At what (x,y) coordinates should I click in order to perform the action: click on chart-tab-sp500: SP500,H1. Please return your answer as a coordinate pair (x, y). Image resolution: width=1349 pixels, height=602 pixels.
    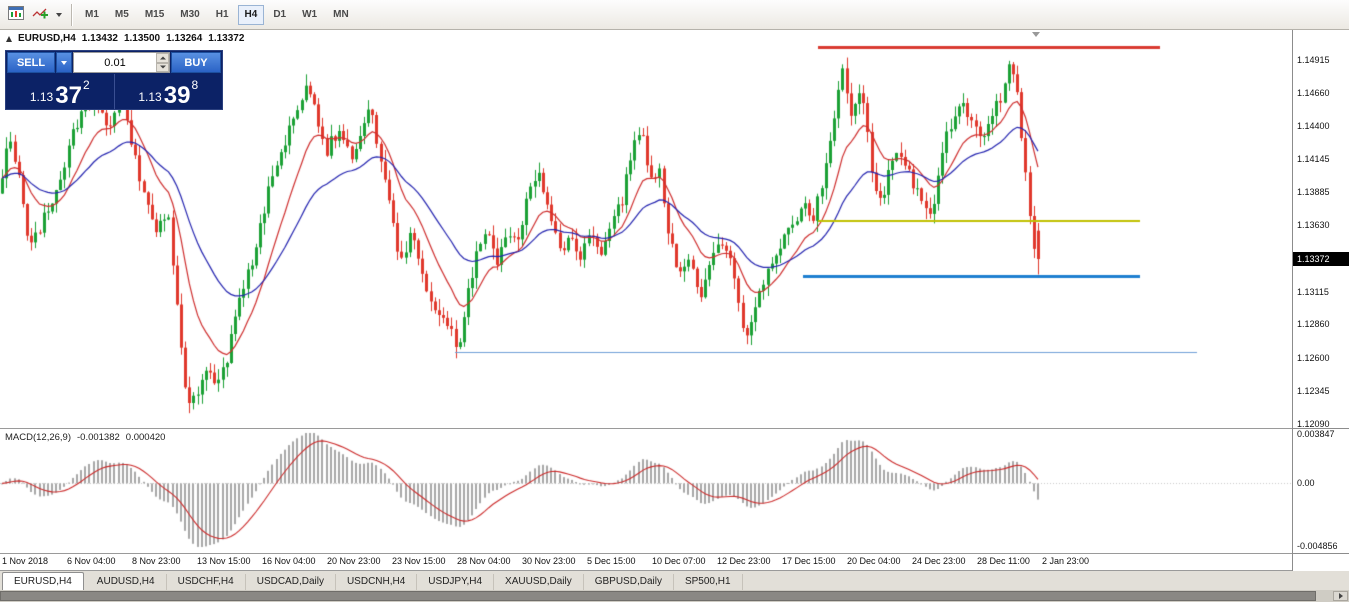
    Looking at the image, I should click on (708, 582).